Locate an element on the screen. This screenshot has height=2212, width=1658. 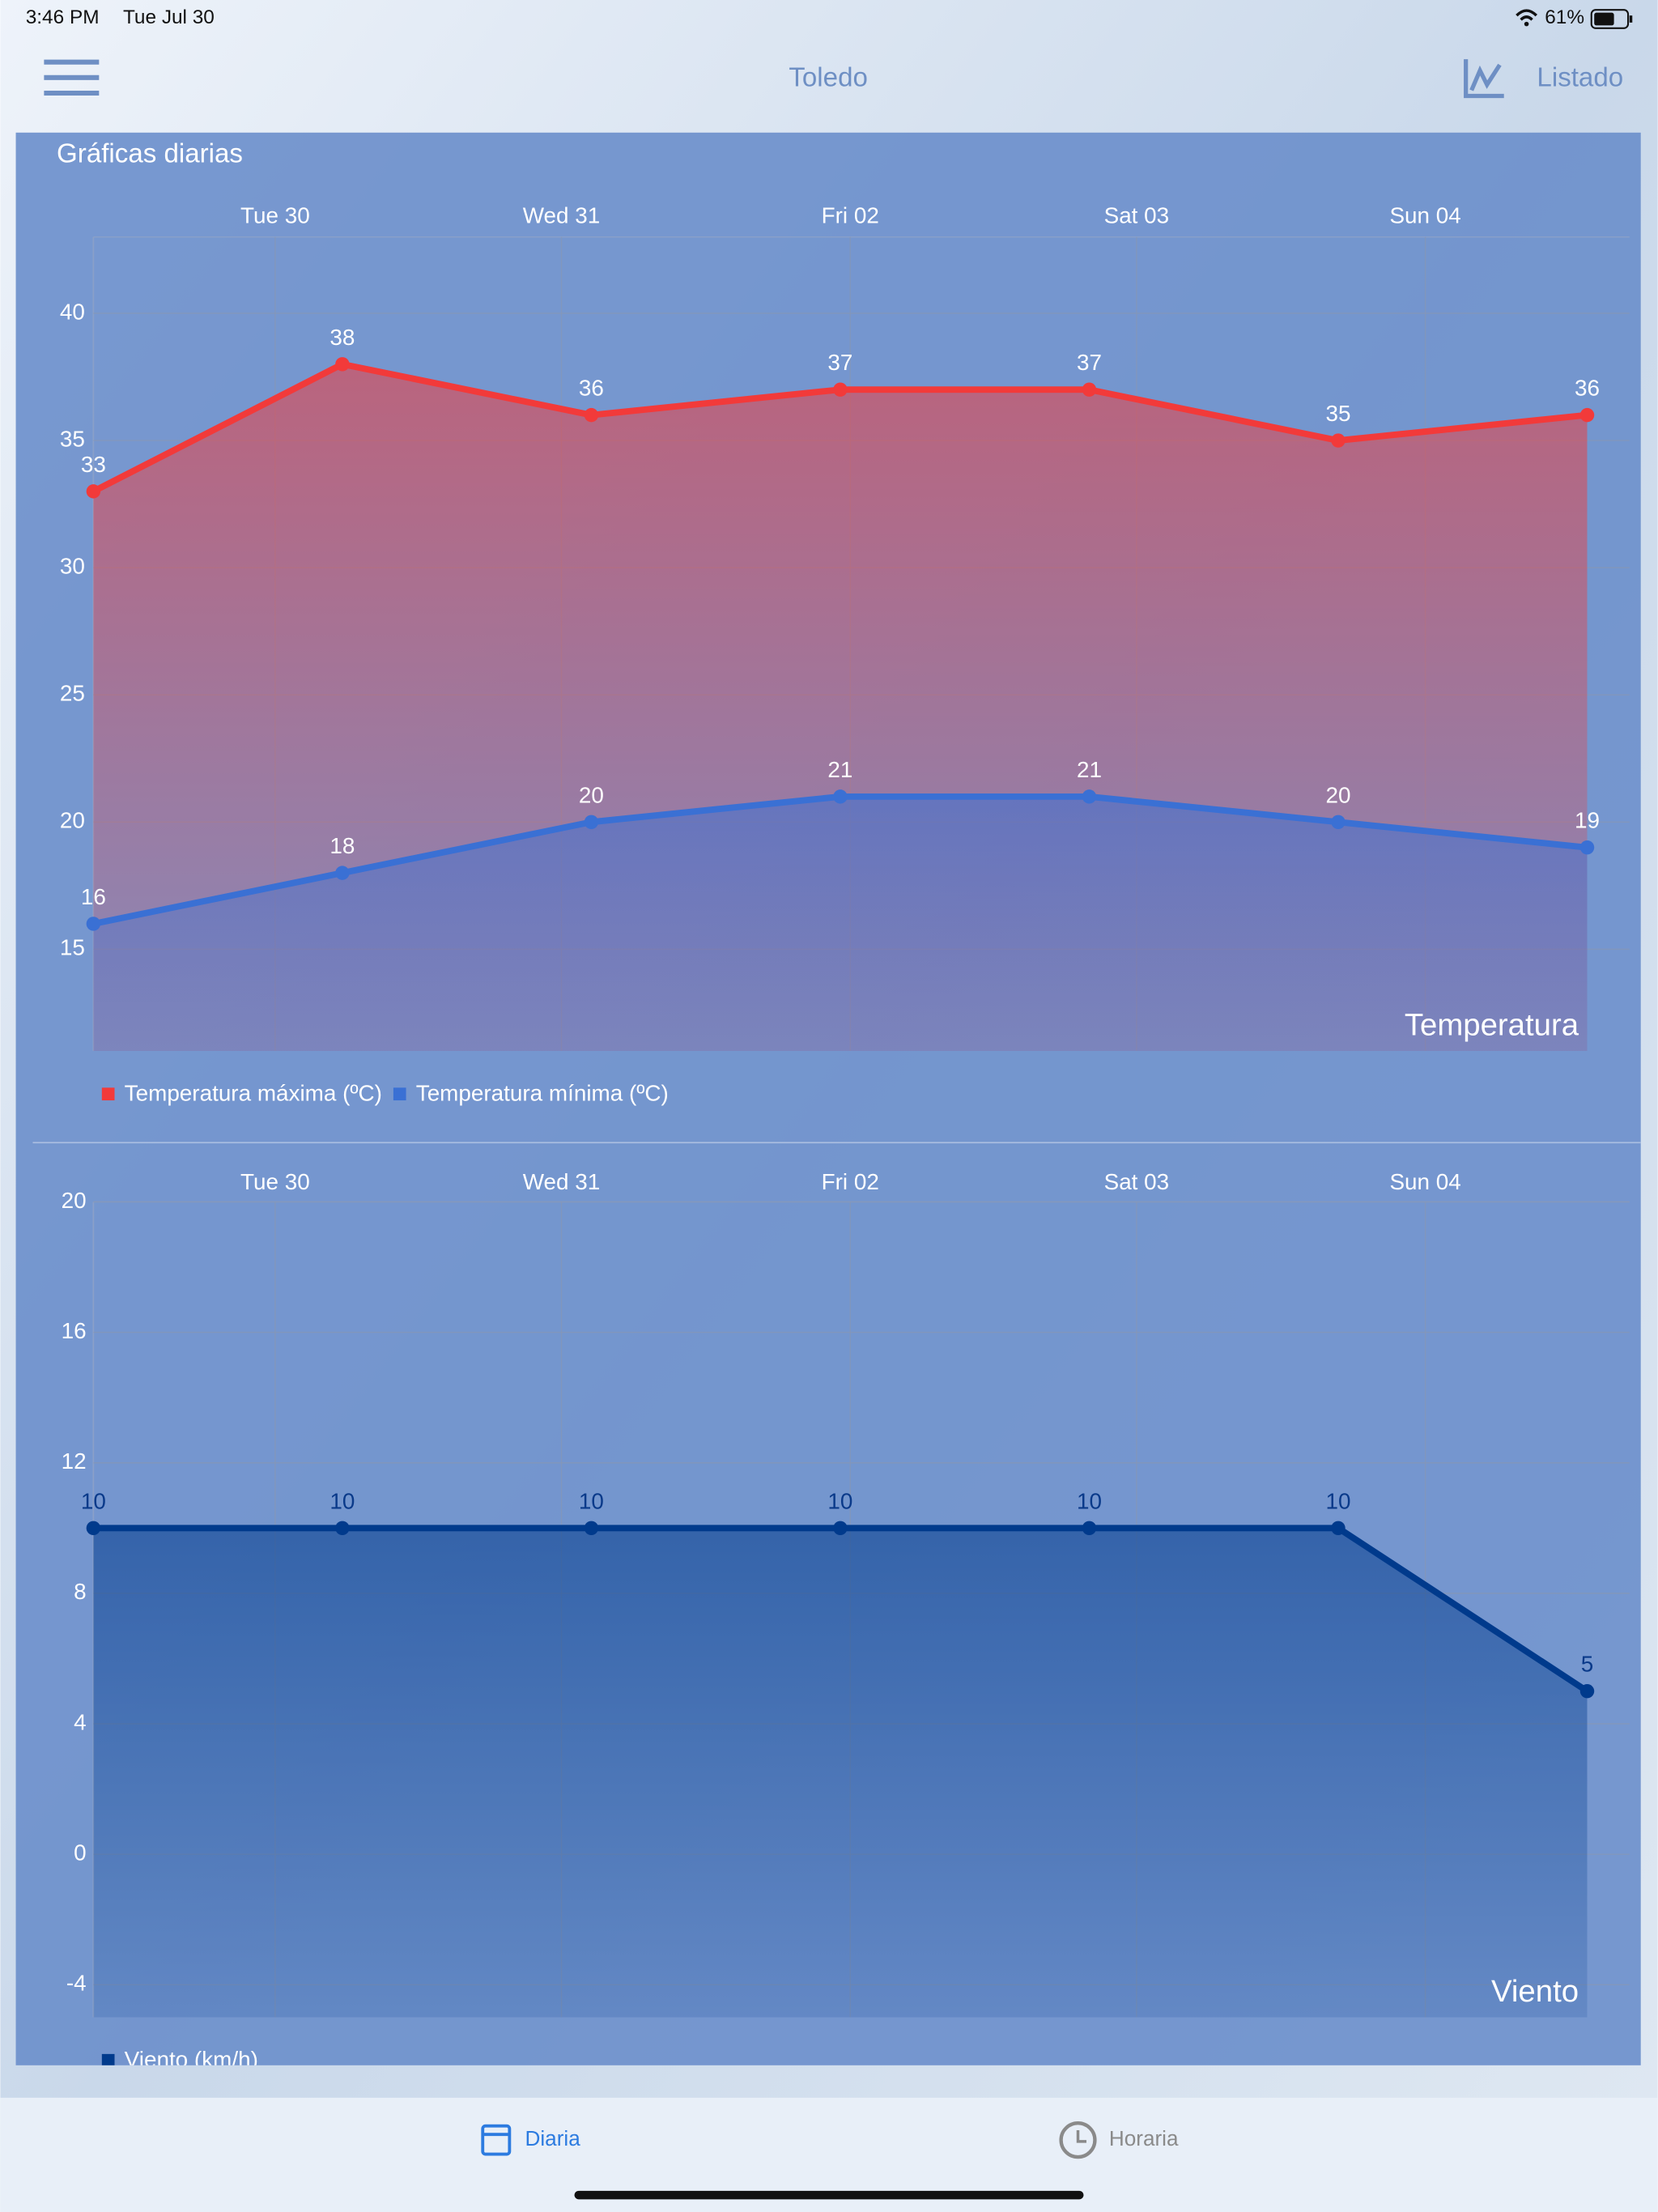
menu-button is located at coordinates (72, 77).